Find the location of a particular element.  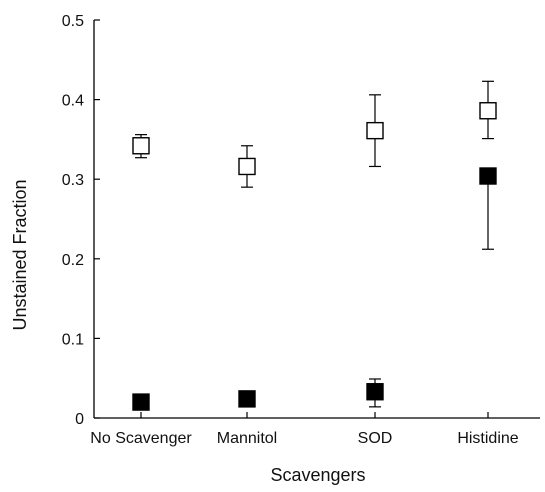

y-tick-label: 0.5 is located at coordinates (73, 21).